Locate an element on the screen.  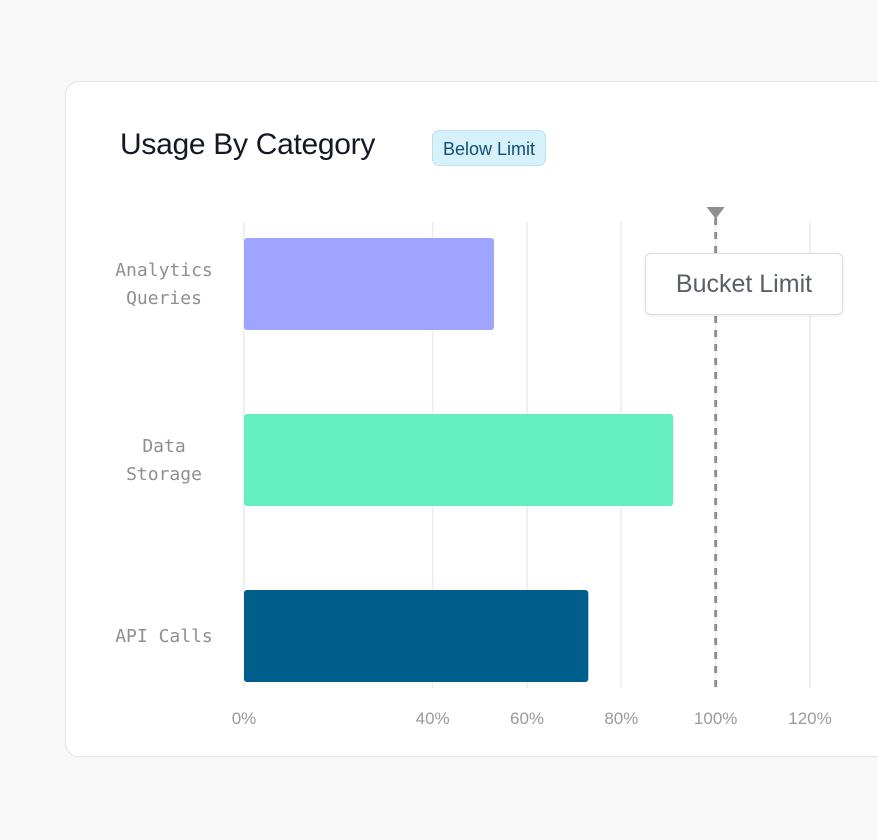
reference-marker is located at coordinates (715, 213).